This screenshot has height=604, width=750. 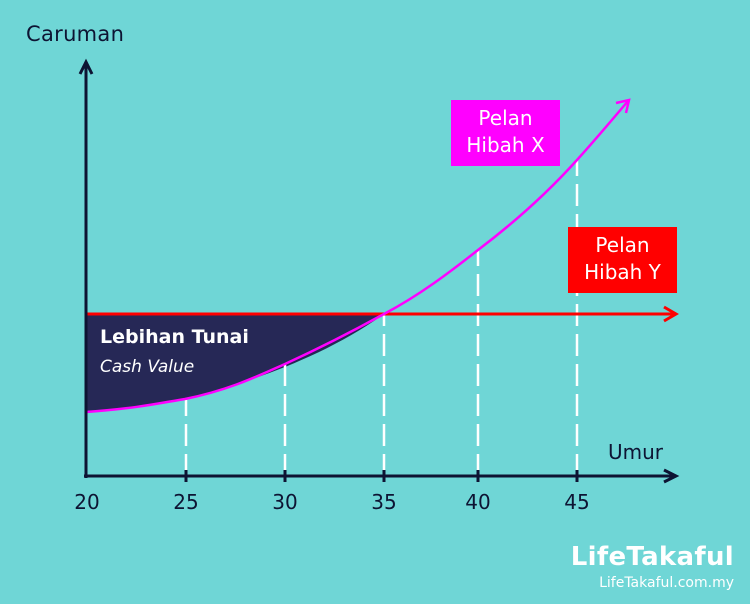 What do you see at coordinates (384, 502) in the screenshot?
I see `x-tick-35: 35` at bounding box center [384, 502].